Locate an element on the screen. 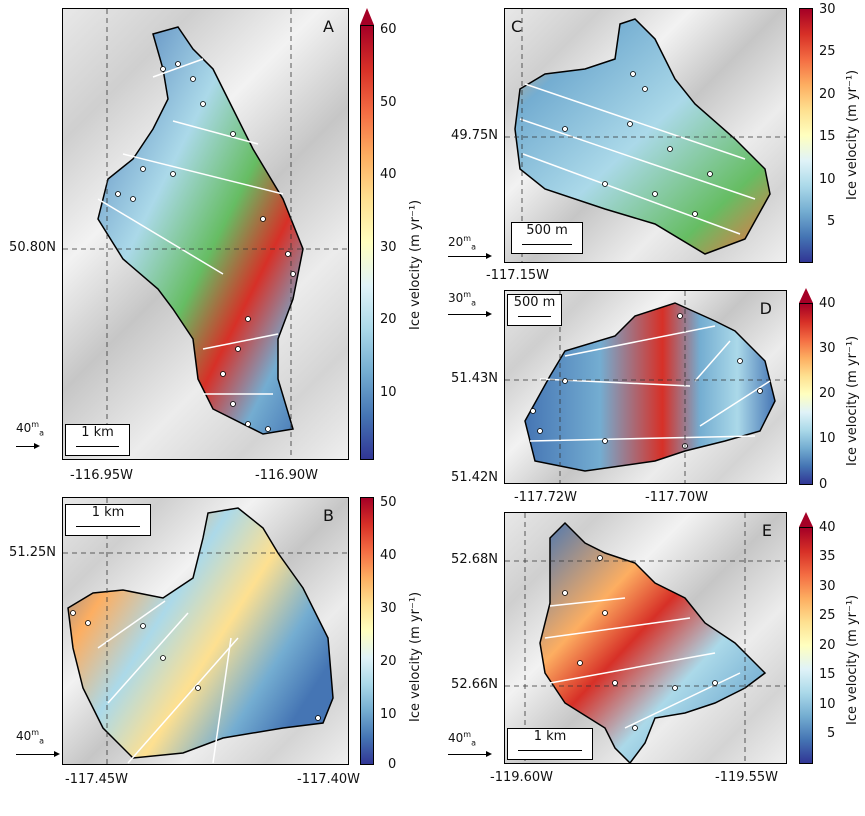 The image size is (865, 816). vel-ref-unit-num-d: m is located at coordinates (467, 294).